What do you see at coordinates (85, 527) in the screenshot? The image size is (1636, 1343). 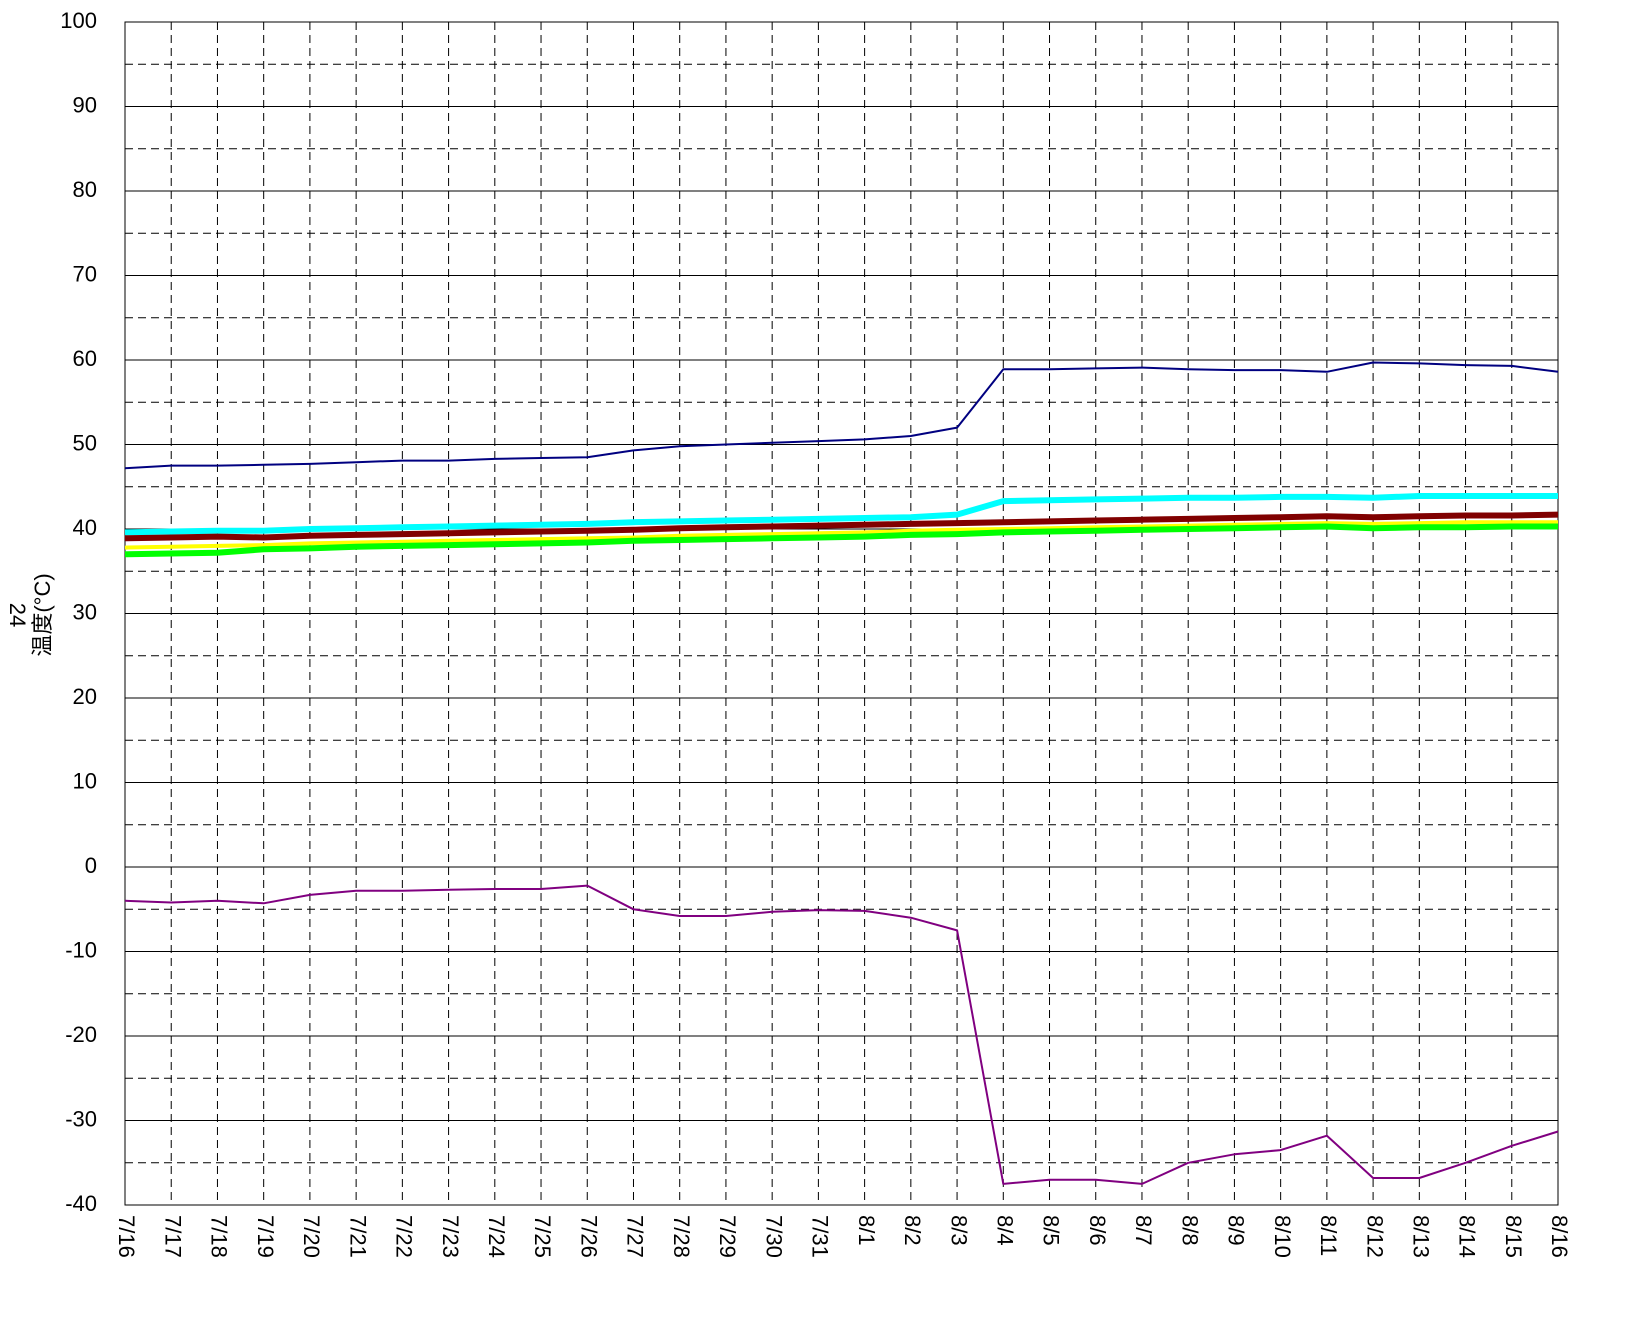 I see `y-tick-label: 40` at bounding box center [85, 527].